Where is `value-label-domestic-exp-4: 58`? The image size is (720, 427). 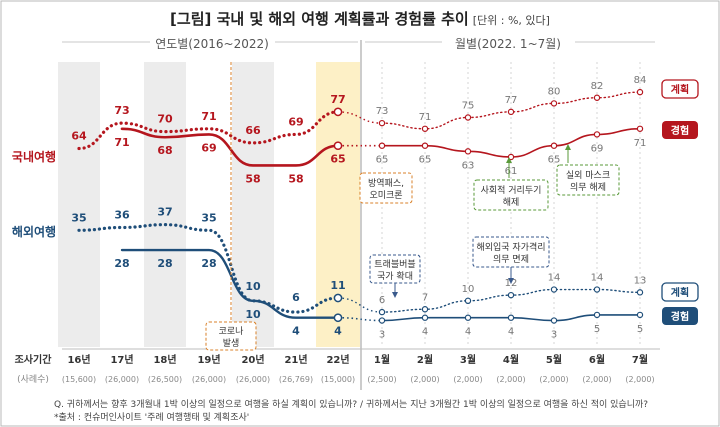
value-label-domestic-exp-4: 58 is located at coordinates (252, 178).